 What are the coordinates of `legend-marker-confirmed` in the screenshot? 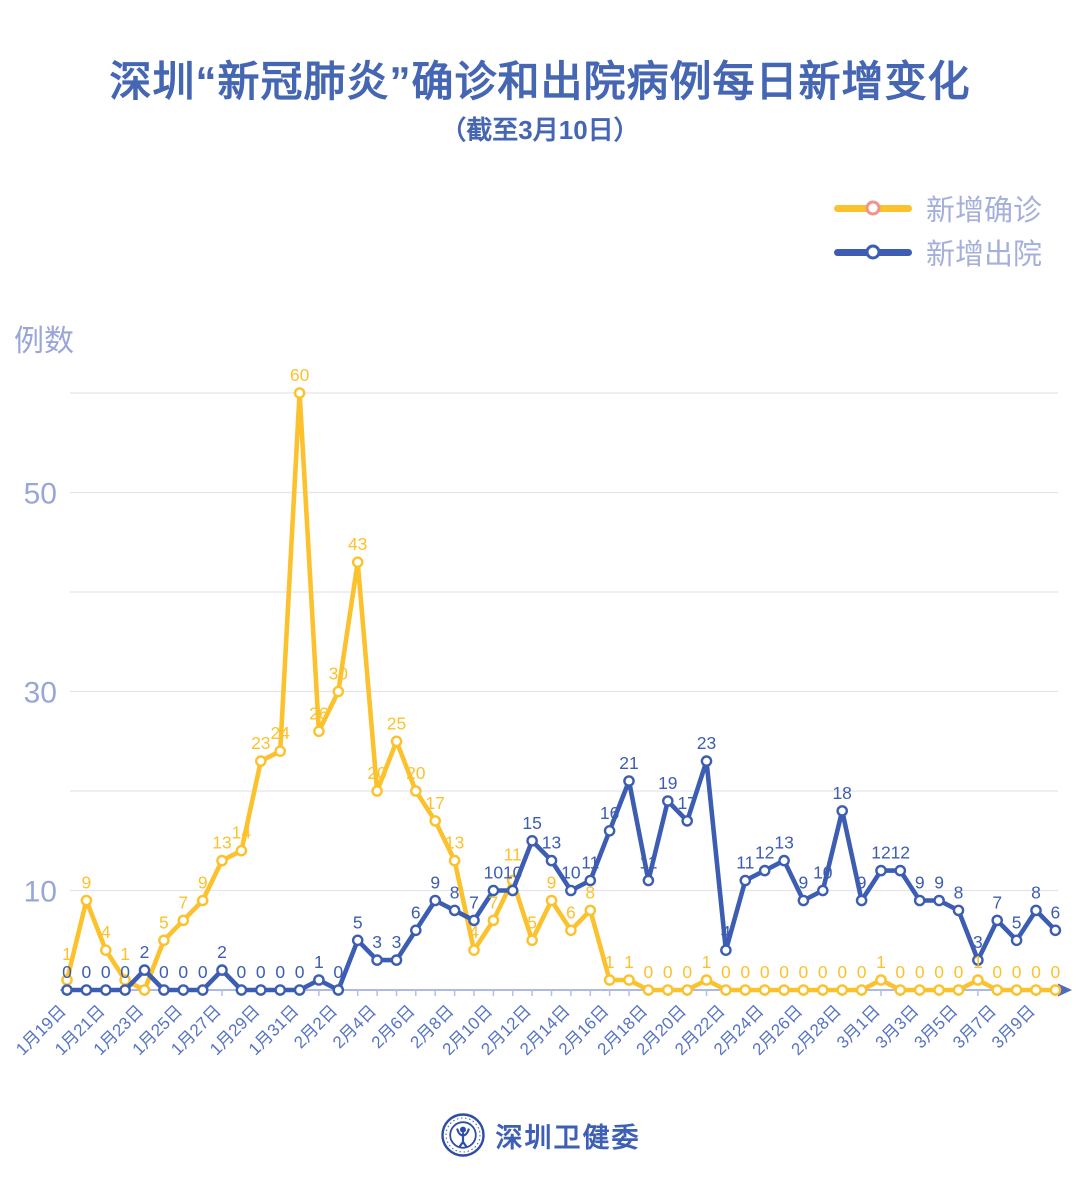 It's located at (873, 208).